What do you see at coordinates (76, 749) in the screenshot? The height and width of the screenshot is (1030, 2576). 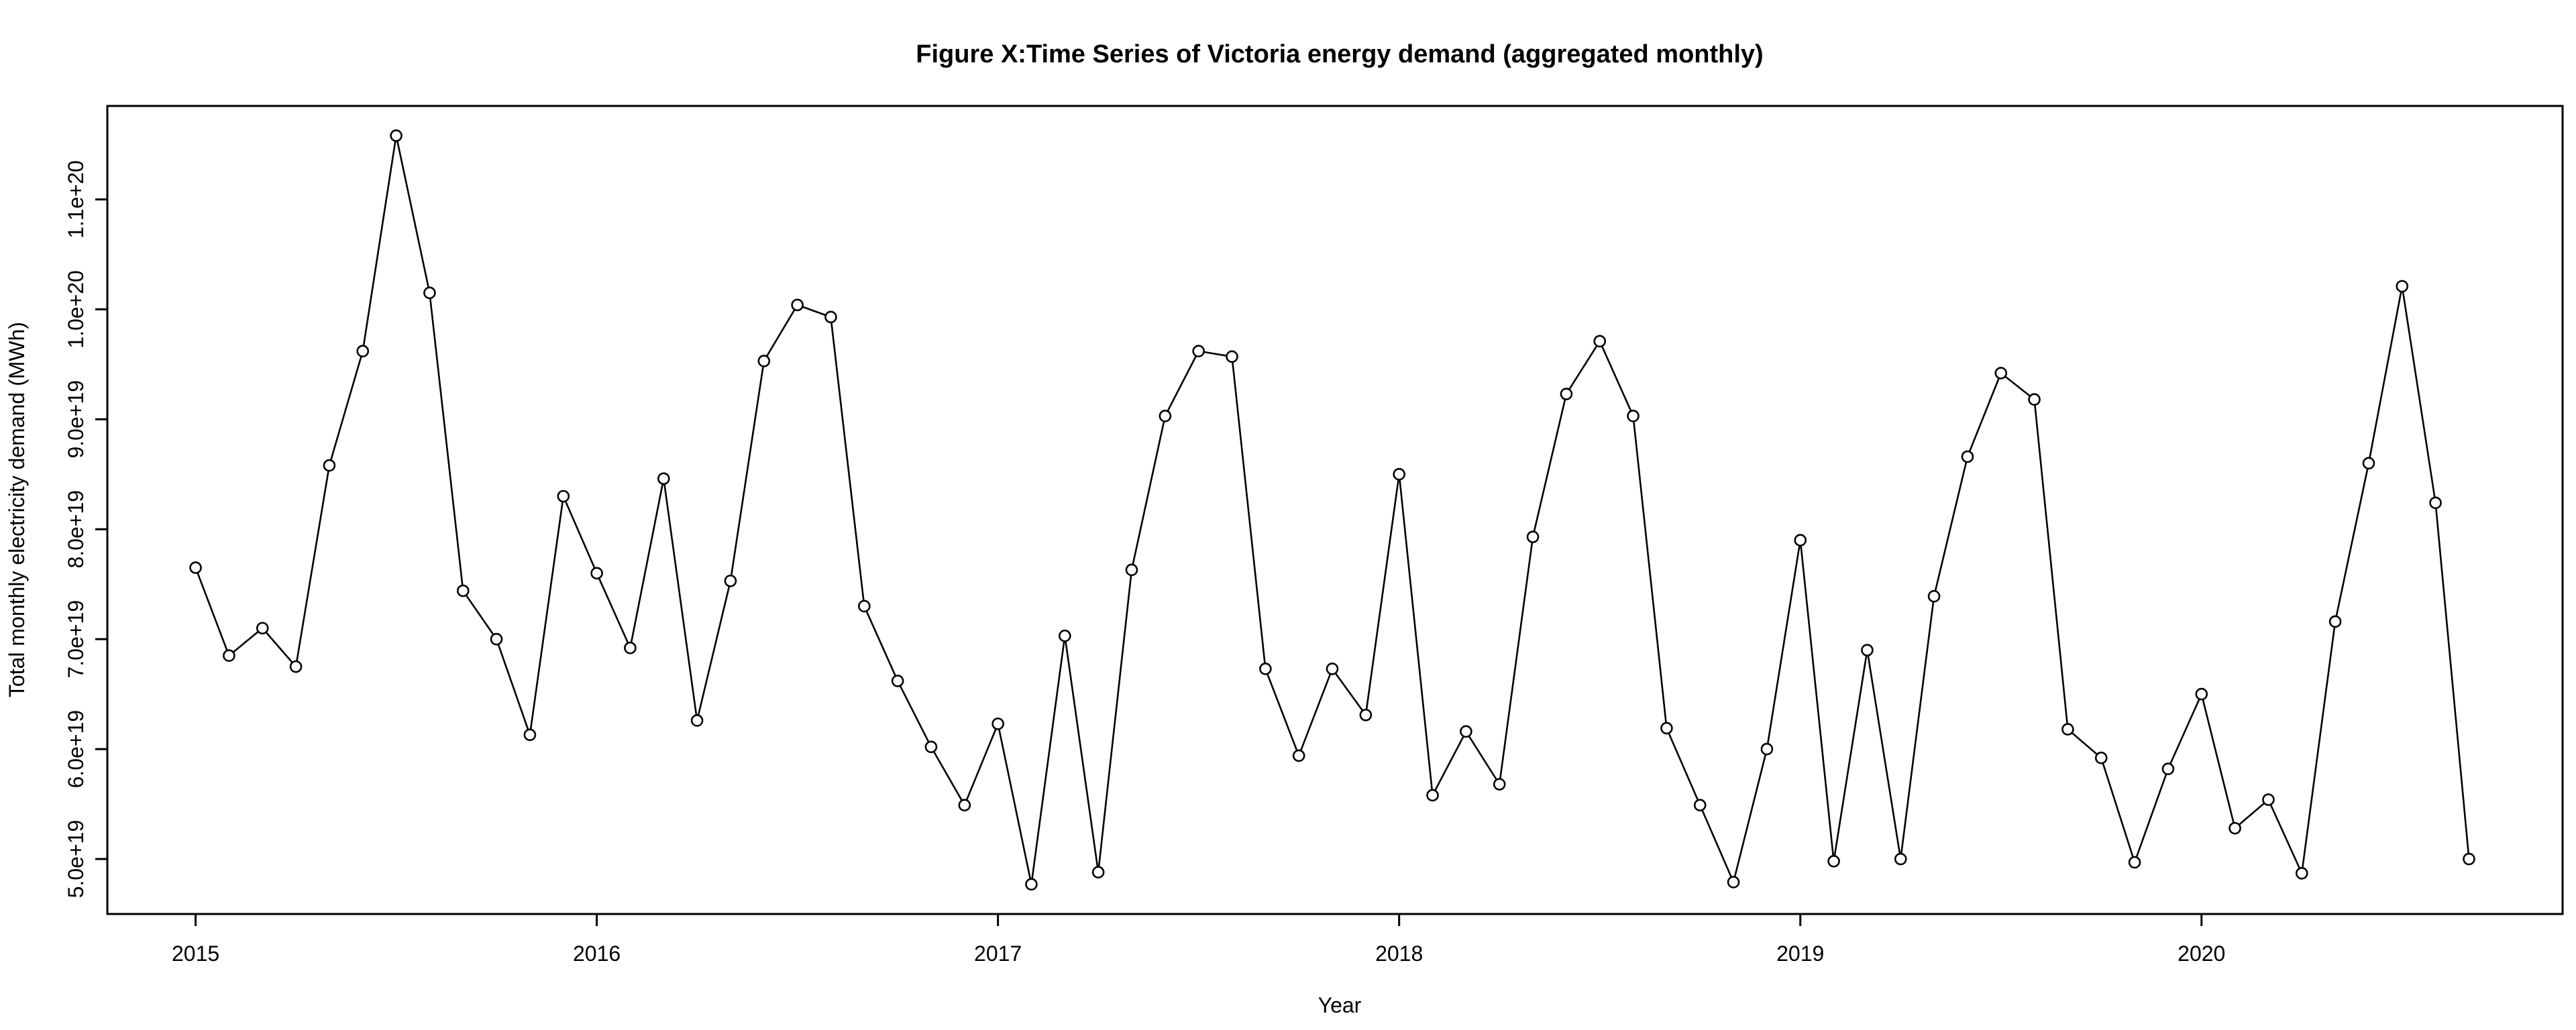 I see `y-tick-label: 6.0e+19` at bounding box center [76, 749].